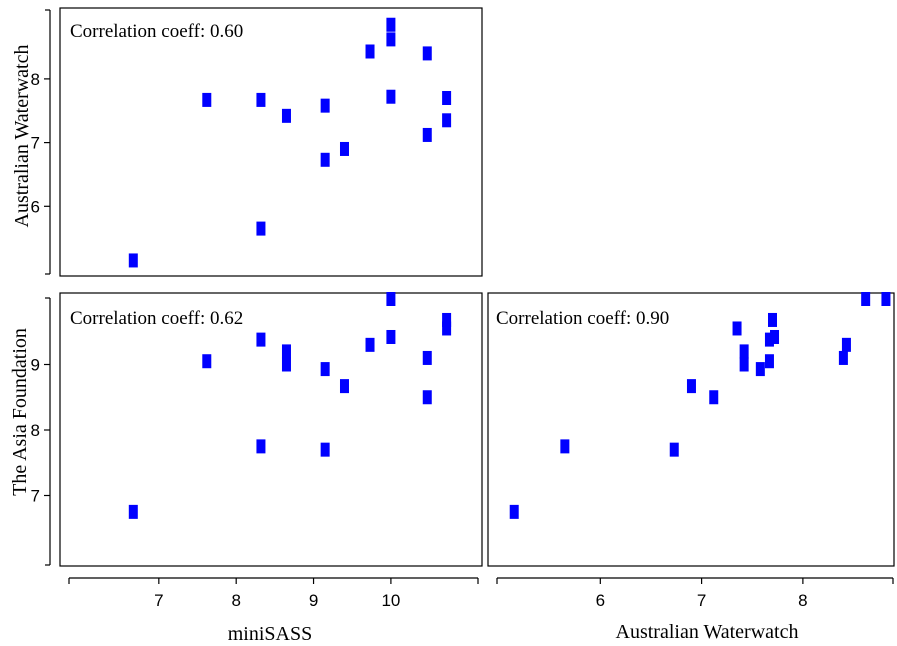 The image size is (897, 646). Describe the element at coordinates (35, 365) in the screenshot. I see `y-tick-label: 9` at that location.